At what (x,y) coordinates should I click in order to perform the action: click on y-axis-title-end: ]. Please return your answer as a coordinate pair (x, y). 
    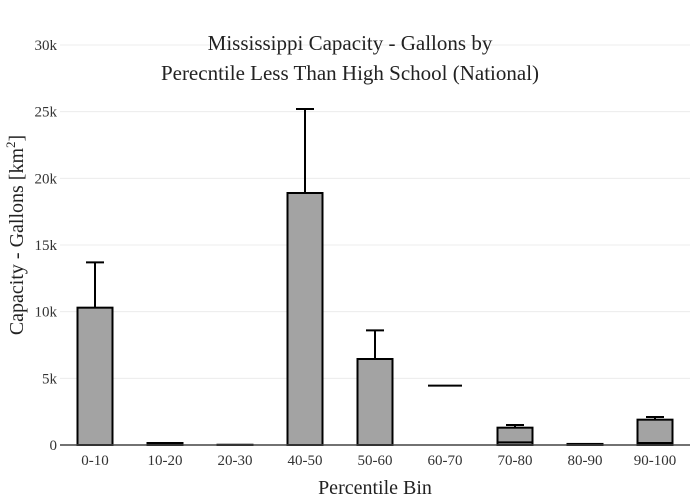
    Looking at the image, I should click on (17, 138).